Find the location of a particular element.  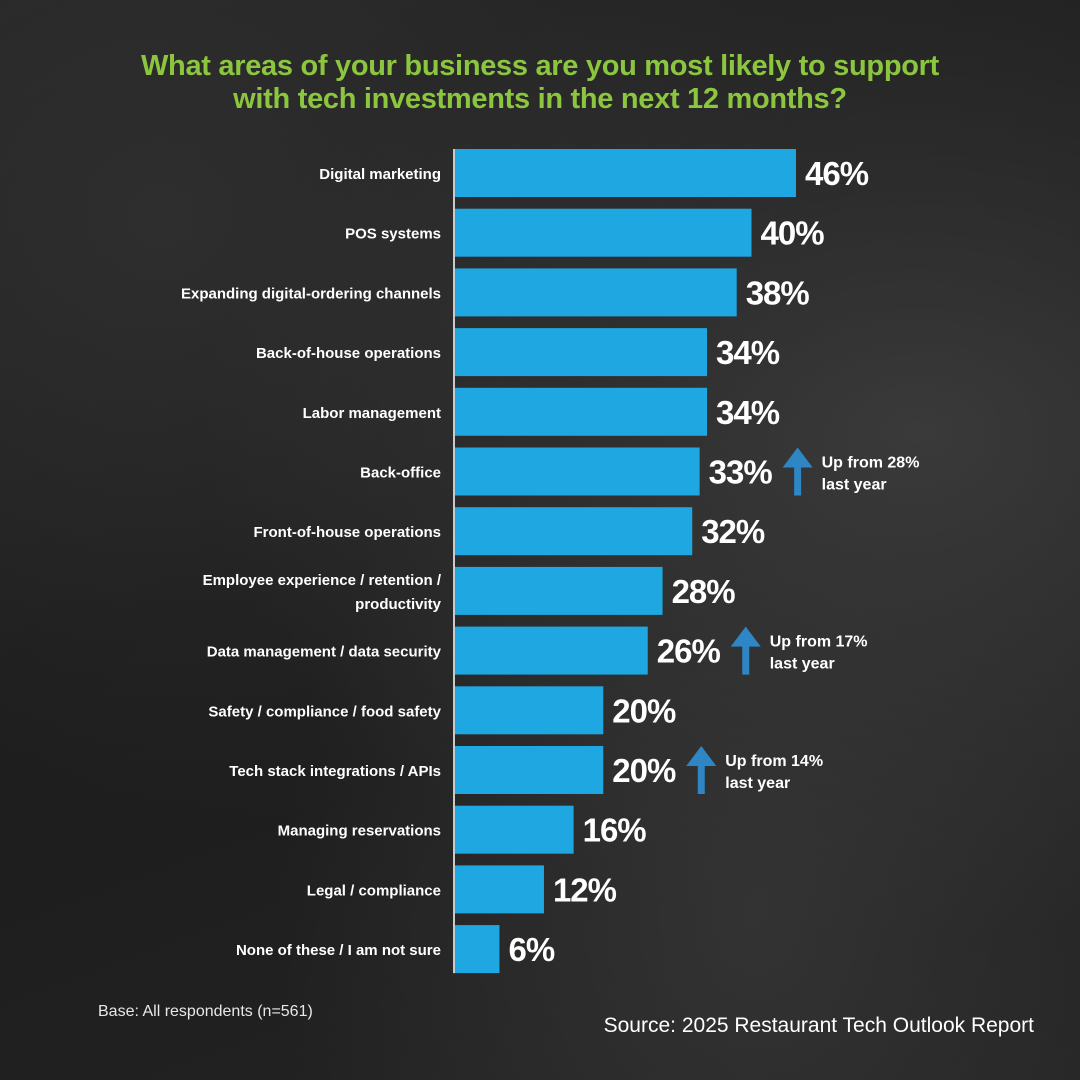

annotation-1-line-1: last year is located at coordinates (802, 664).